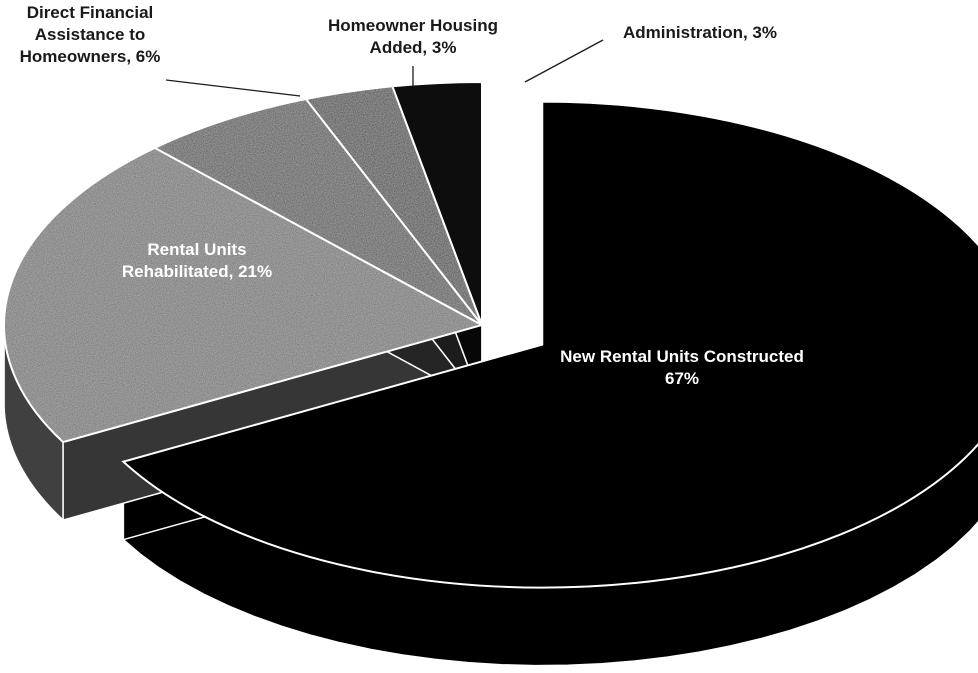 The image size is (978, 673). Describe the element at coordinates (197, 271) in the screenshot. I see `label-line: Rehabilitated, 21%` at that location.